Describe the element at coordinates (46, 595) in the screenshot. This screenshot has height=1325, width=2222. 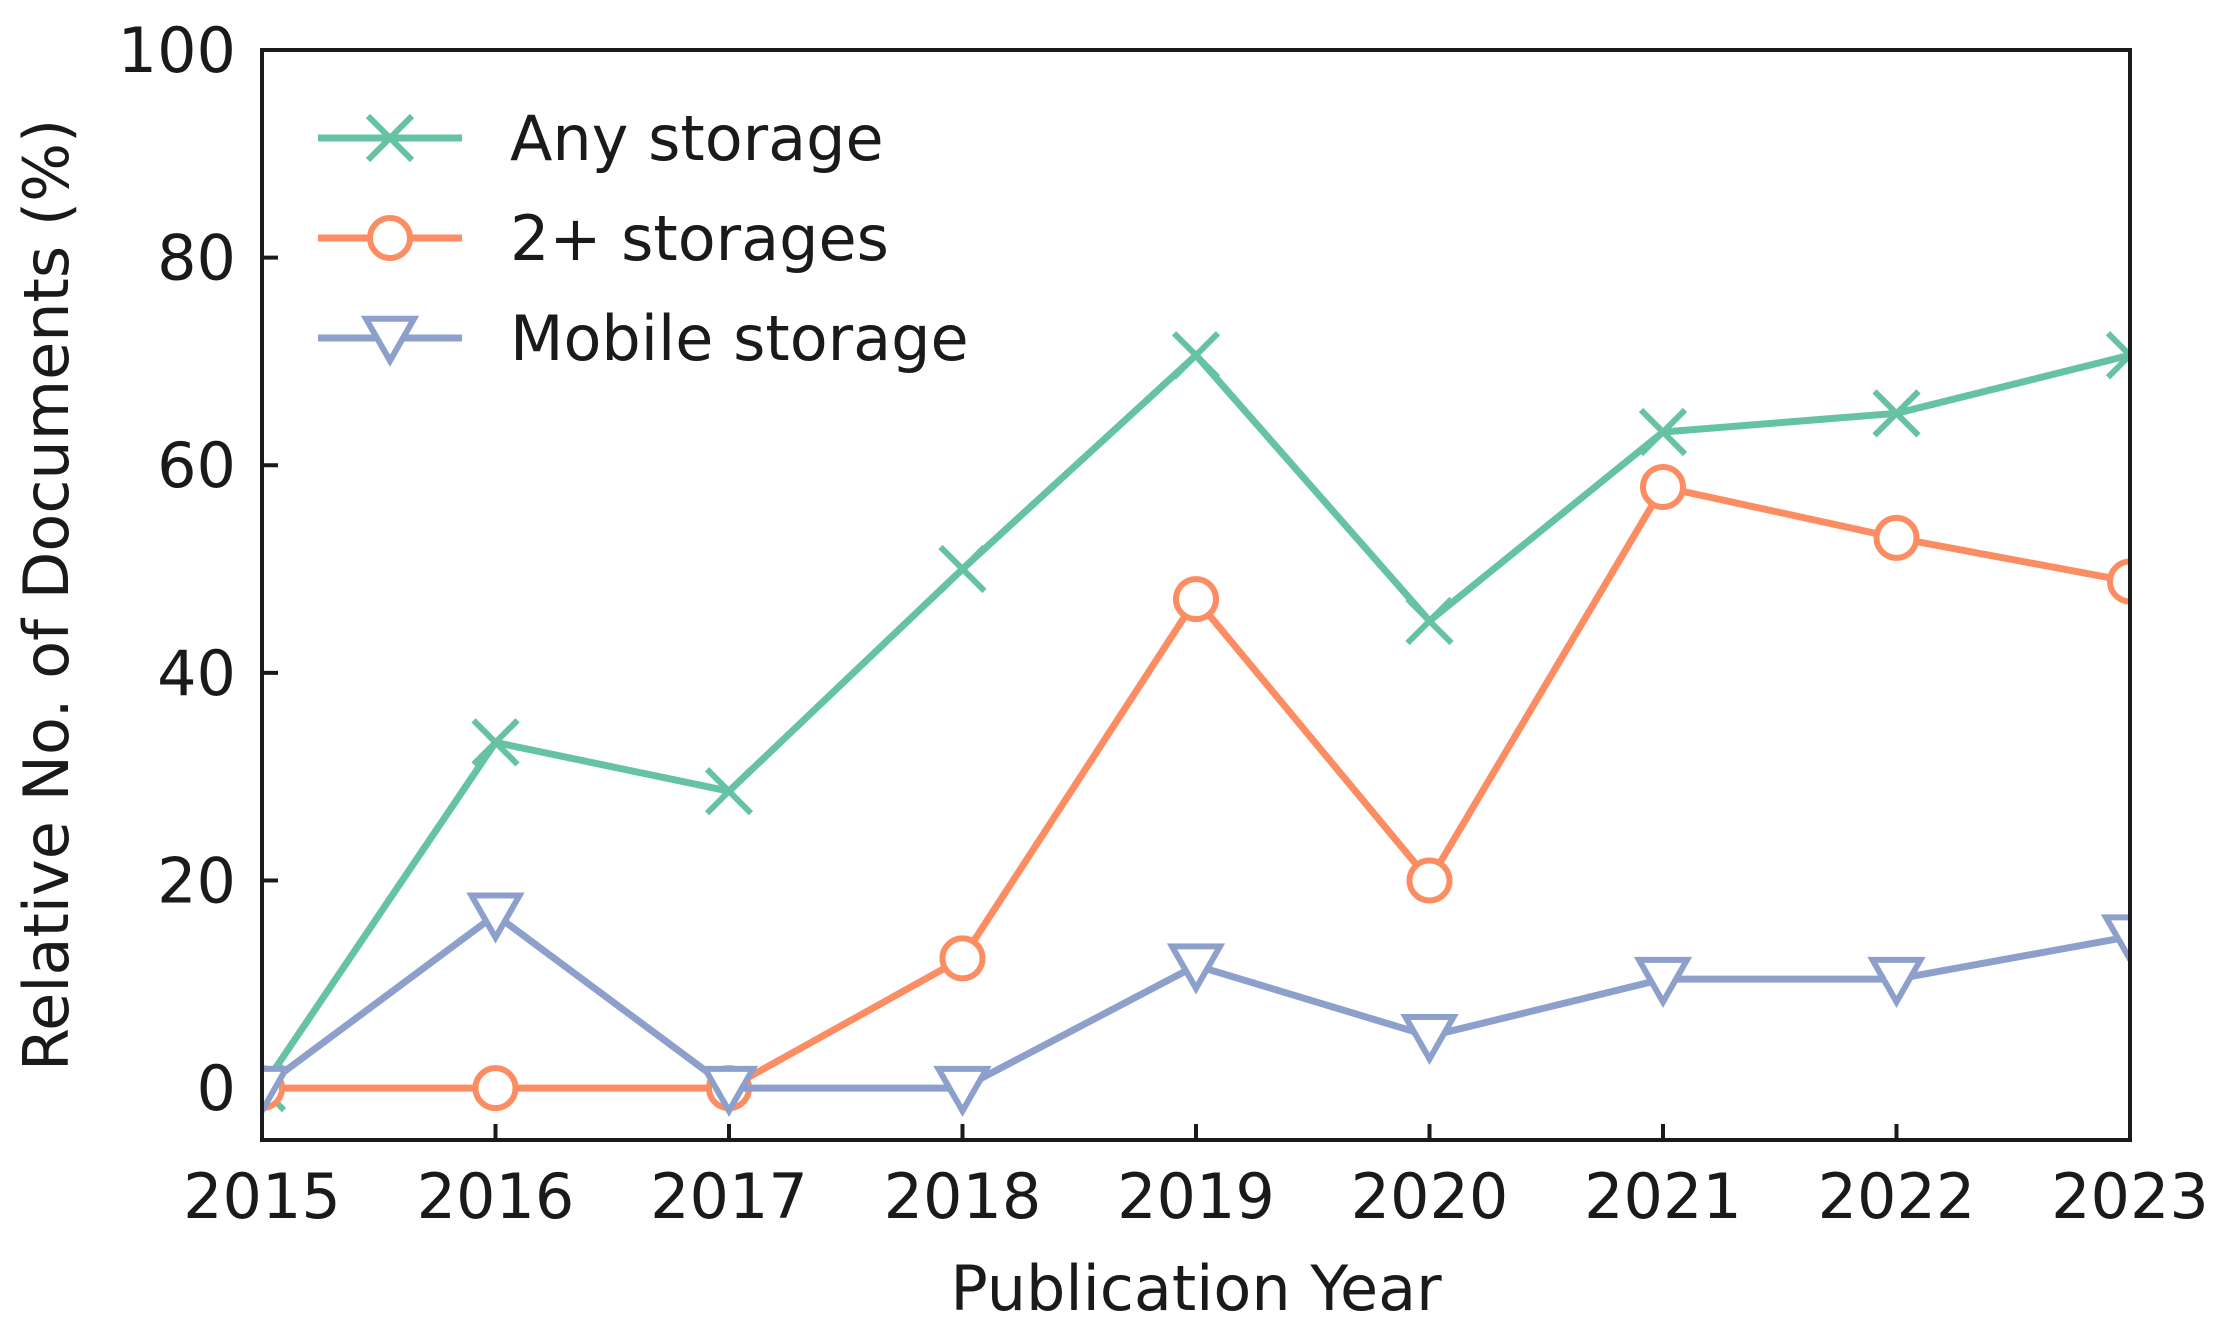
I see `y-axis-title: Relative No. of Documents (%)` at that location.